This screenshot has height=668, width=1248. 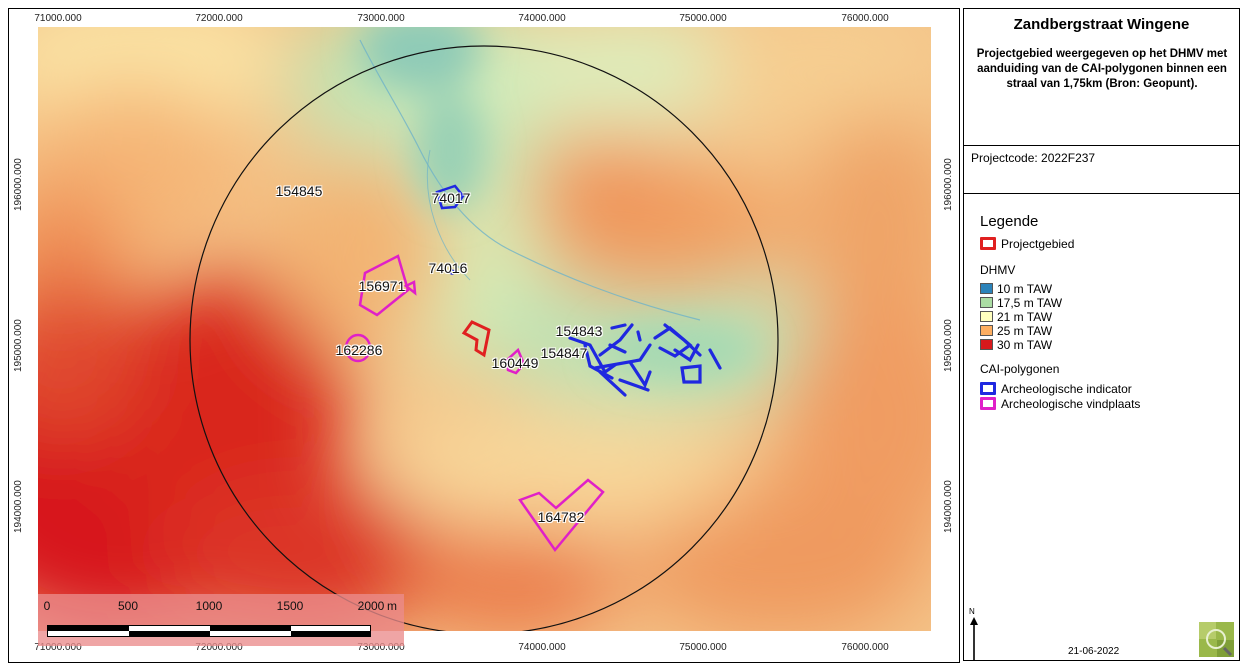 What do you see at coordinates (47, 606) in the screenshot?
I see `scale-tick-label: 0` at bounding box center [47, 606].